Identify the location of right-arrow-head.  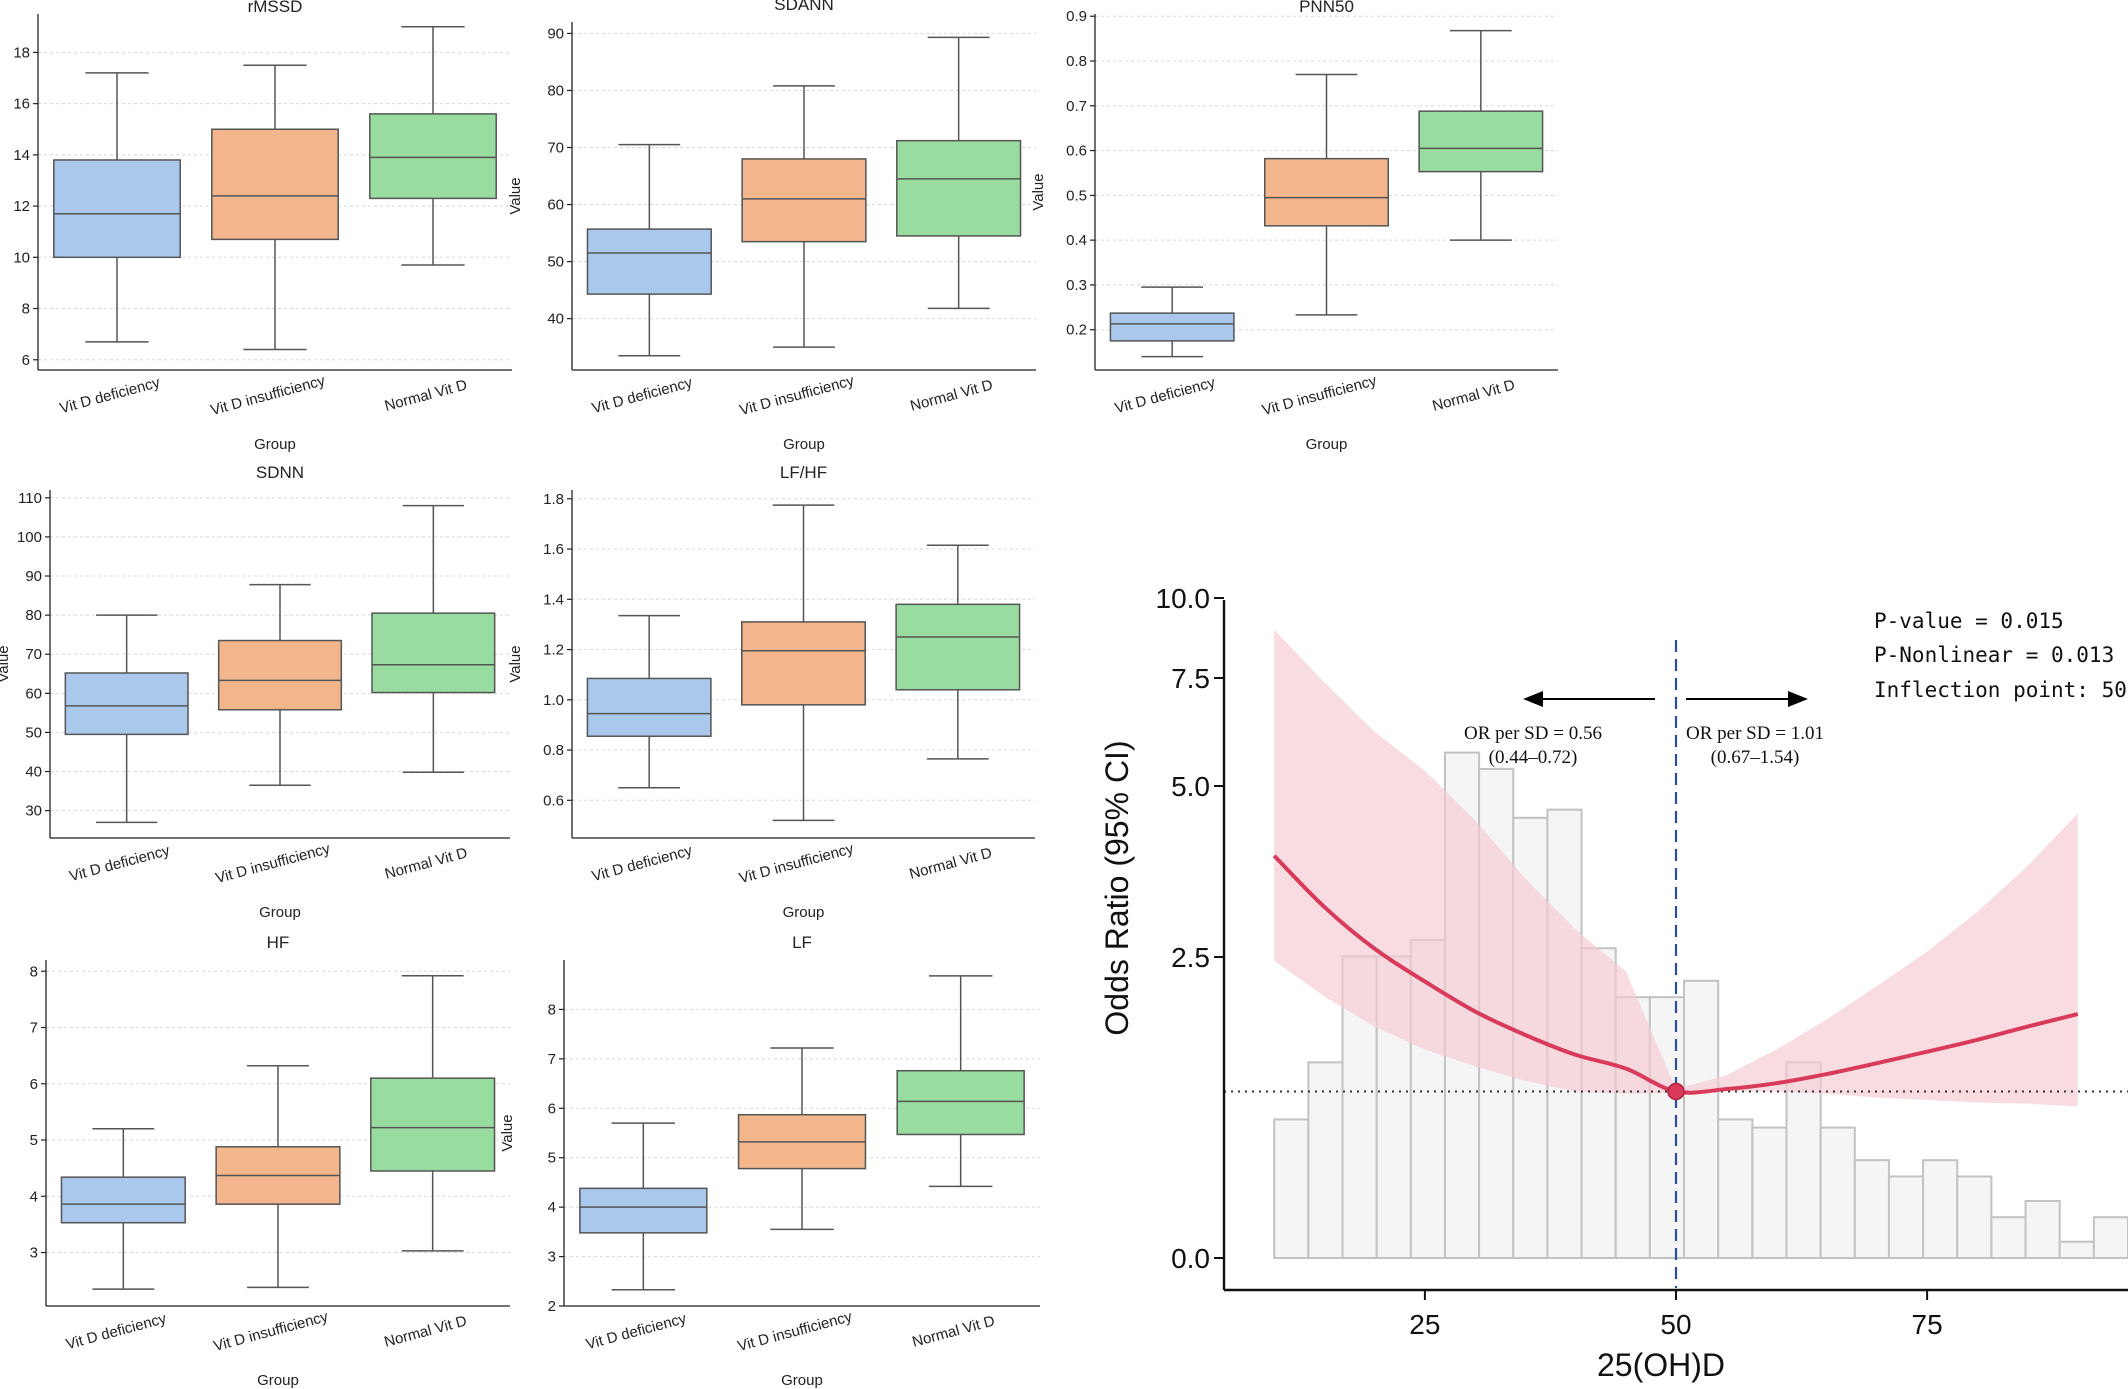
(1798, 699).